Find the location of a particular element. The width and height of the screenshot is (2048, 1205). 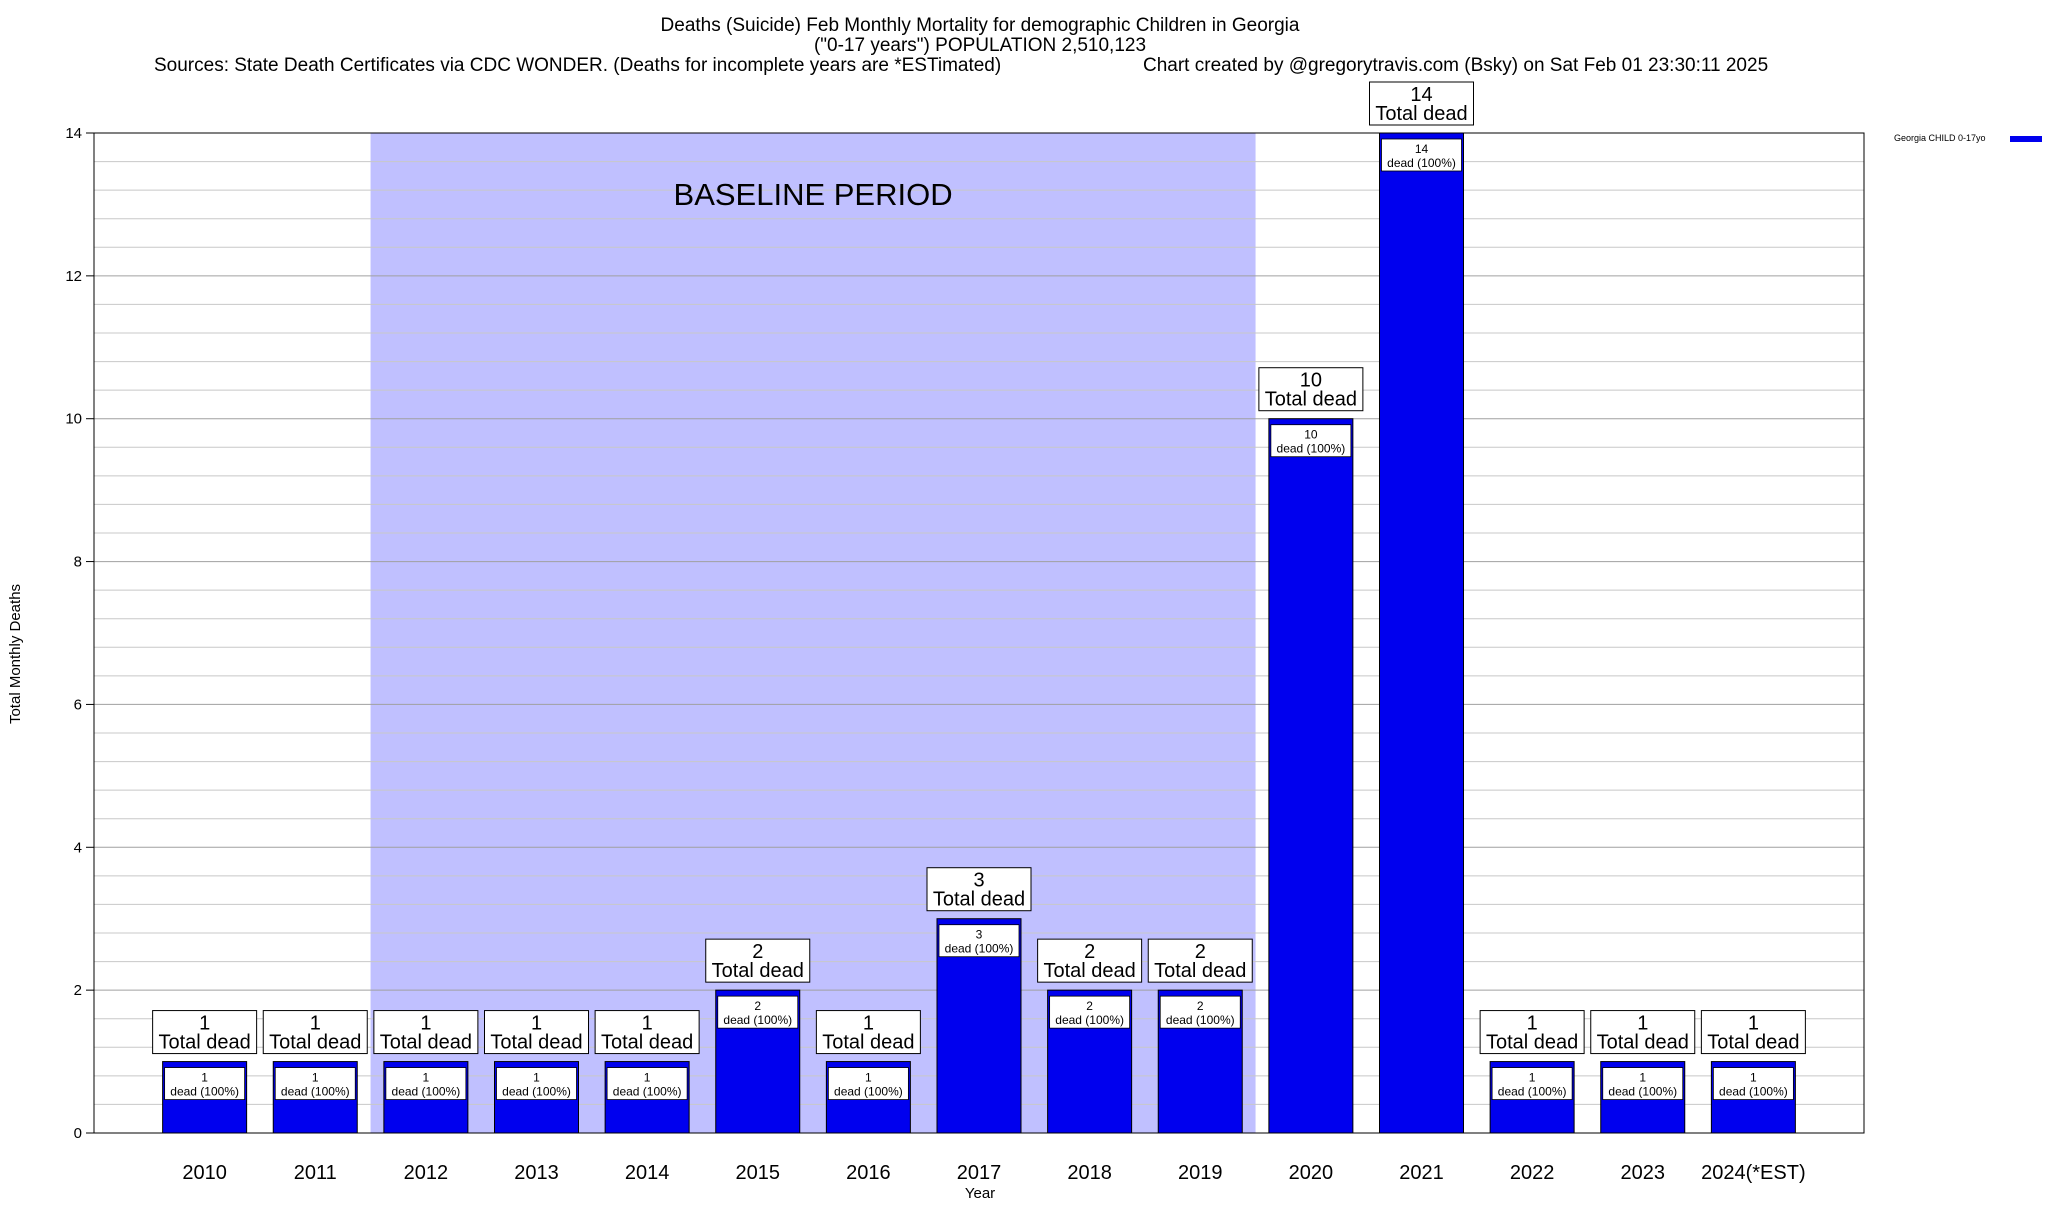

x-tick-label: 2017 is located at coordinates (979, 1173).